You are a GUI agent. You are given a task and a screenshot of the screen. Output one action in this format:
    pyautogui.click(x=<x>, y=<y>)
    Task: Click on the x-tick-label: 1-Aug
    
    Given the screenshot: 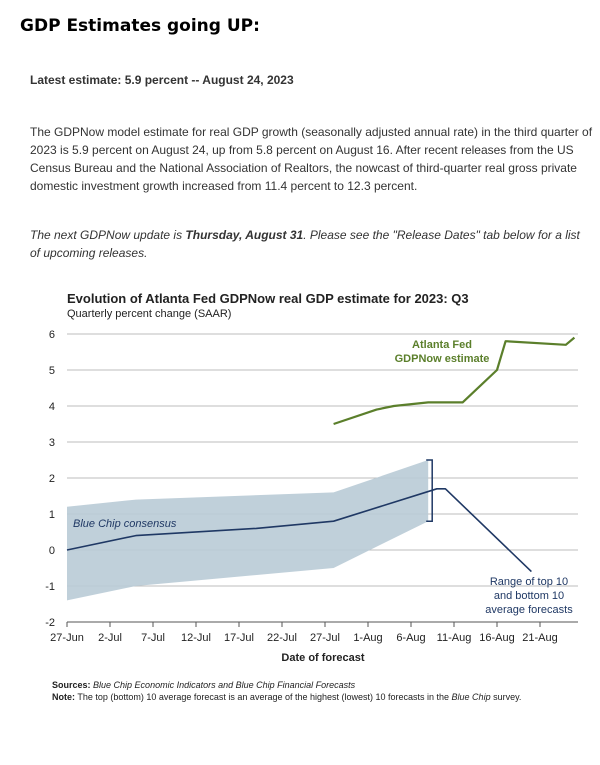 What is the action you would take?
    pyautogui.click(x=367, y=638)
    